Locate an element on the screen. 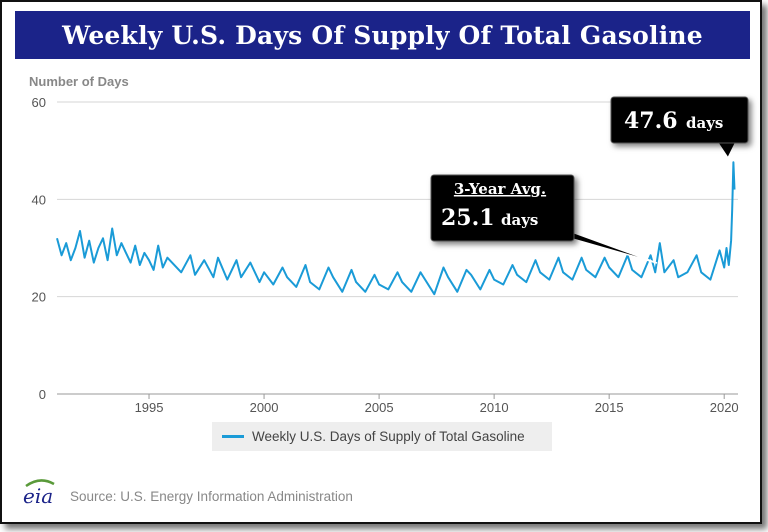 This screenshot has height=532, width=768. y-axis-ticks: 0 20 40 60 is located at coordinates (39, 248).